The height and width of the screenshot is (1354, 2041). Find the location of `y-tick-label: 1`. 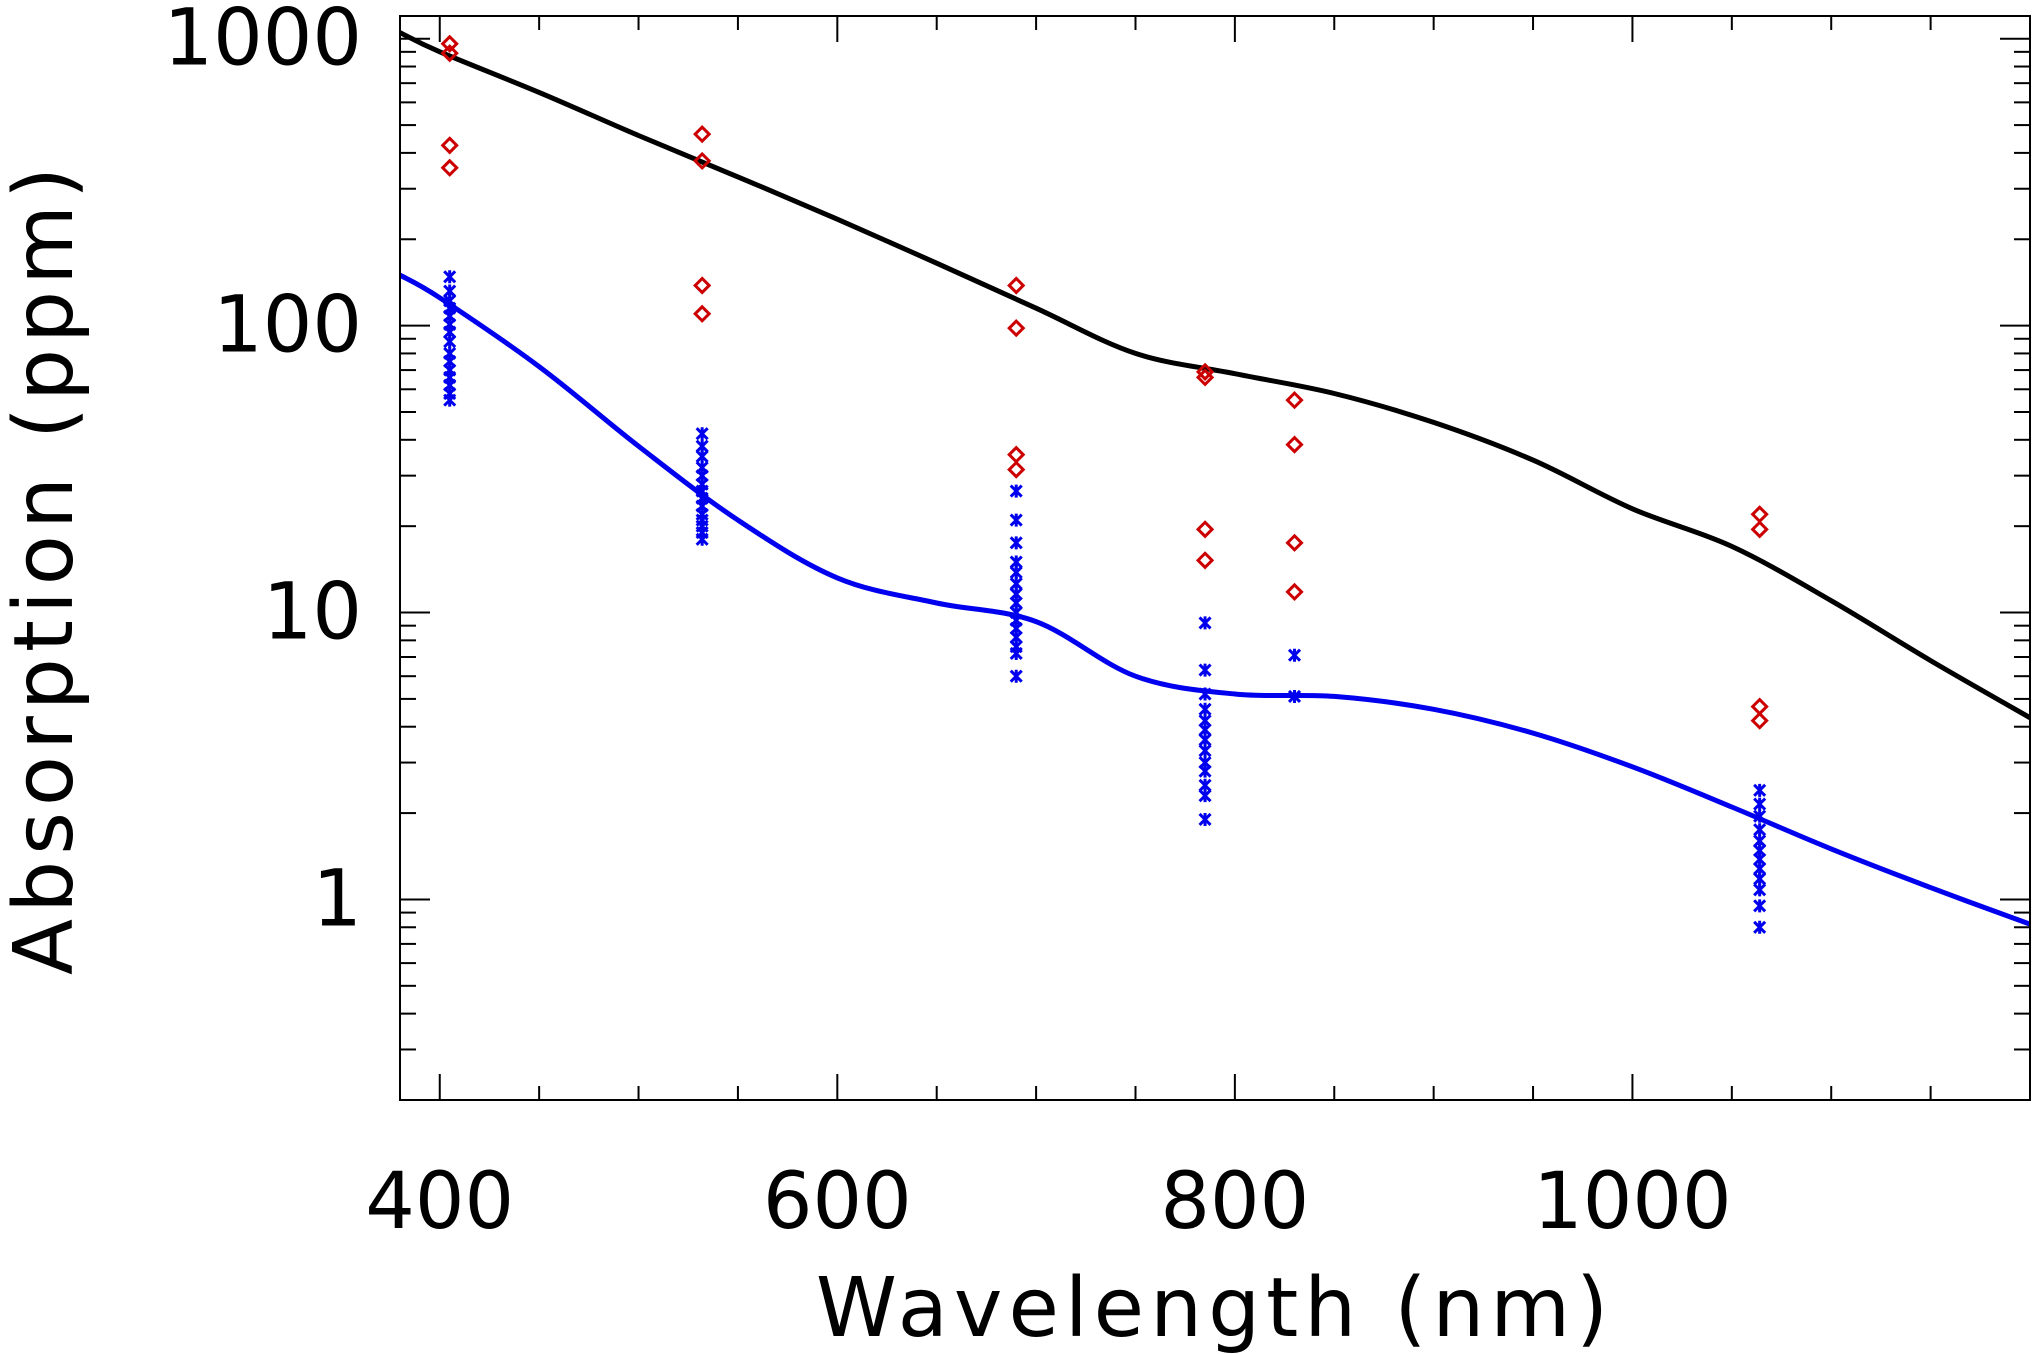

y-tick-label: 1 is located at coordinates (337, 899).